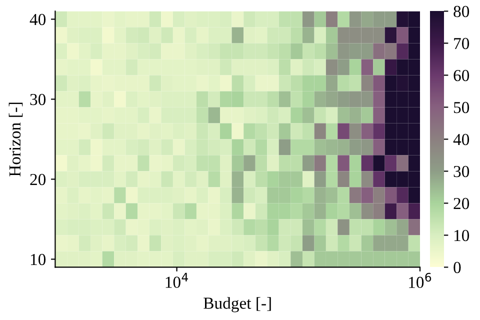  Describe the element at coordinates (38, 100) in the screenshot. I see `y-tick-label: 30` at that location.